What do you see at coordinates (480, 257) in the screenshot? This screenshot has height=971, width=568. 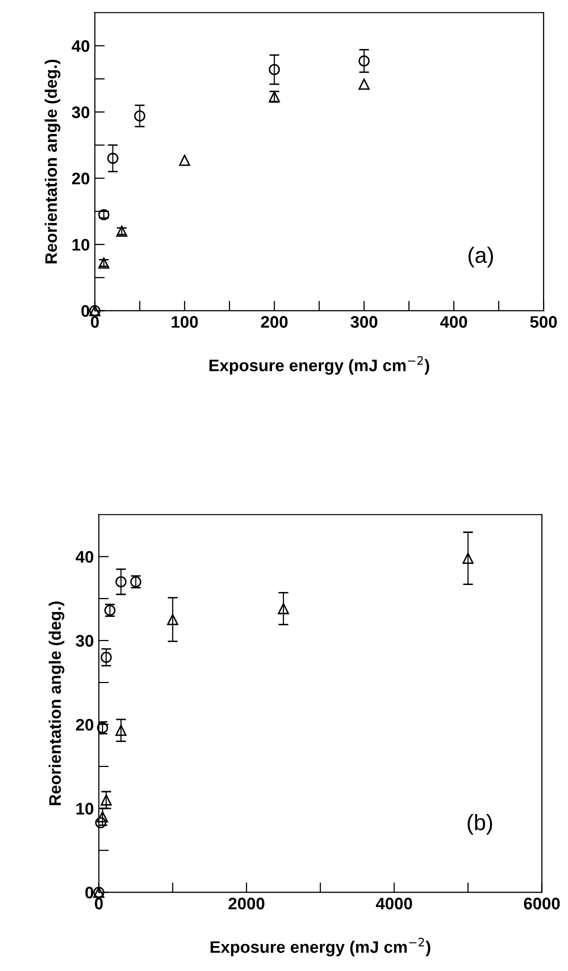 I see `annotation: (a)` at bounding box center [480, 257].